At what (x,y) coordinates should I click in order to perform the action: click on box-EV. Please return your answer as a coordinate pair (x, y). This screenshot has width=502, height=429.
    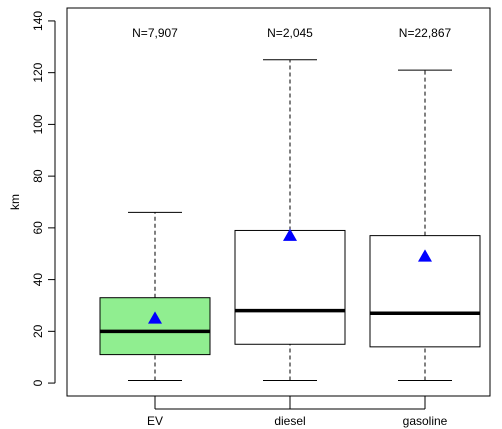
    Looking at the image, I should click on (155, 296).